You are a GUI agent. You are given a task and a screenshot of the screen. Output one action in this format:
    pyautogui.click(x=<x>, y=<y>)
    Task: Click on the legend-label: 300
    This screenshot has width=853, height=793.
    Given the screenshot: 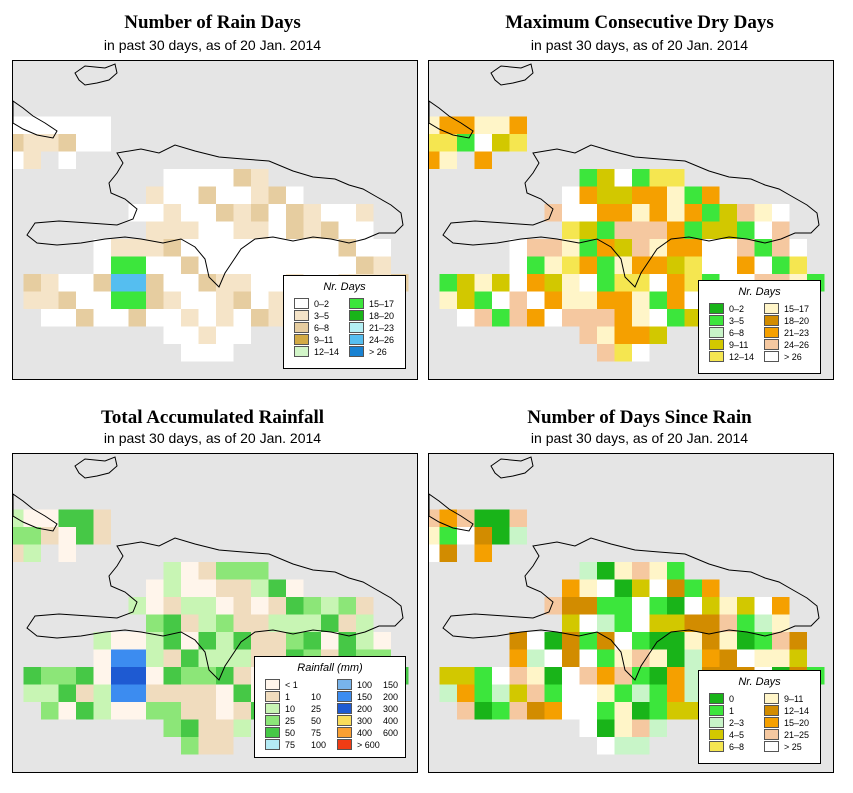 What is the action you would take?
    pyautogui.click(x=365, y=721)
    